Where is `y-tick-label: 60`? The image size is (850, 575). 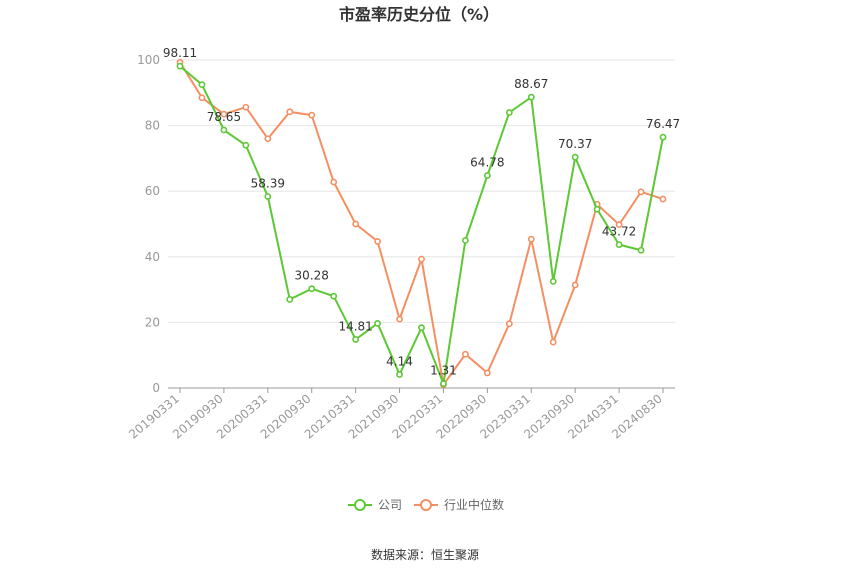 y-tick-label: 60 is located at coordinates (152, 191).